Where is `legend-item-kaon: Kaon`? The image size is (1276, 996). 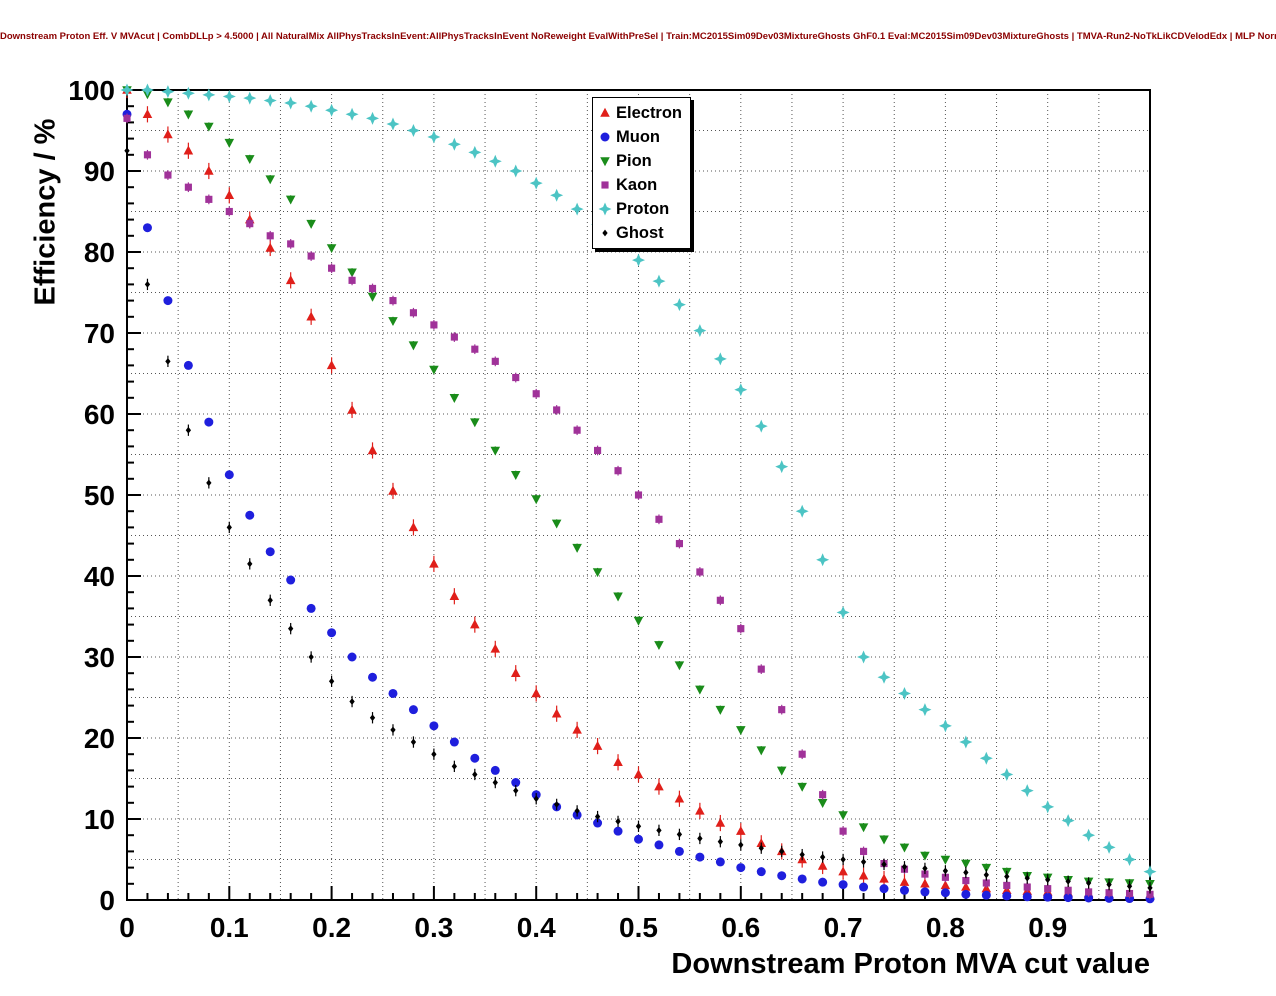 legend-item-kaon: Kaon is located at coordinates (641, 185).